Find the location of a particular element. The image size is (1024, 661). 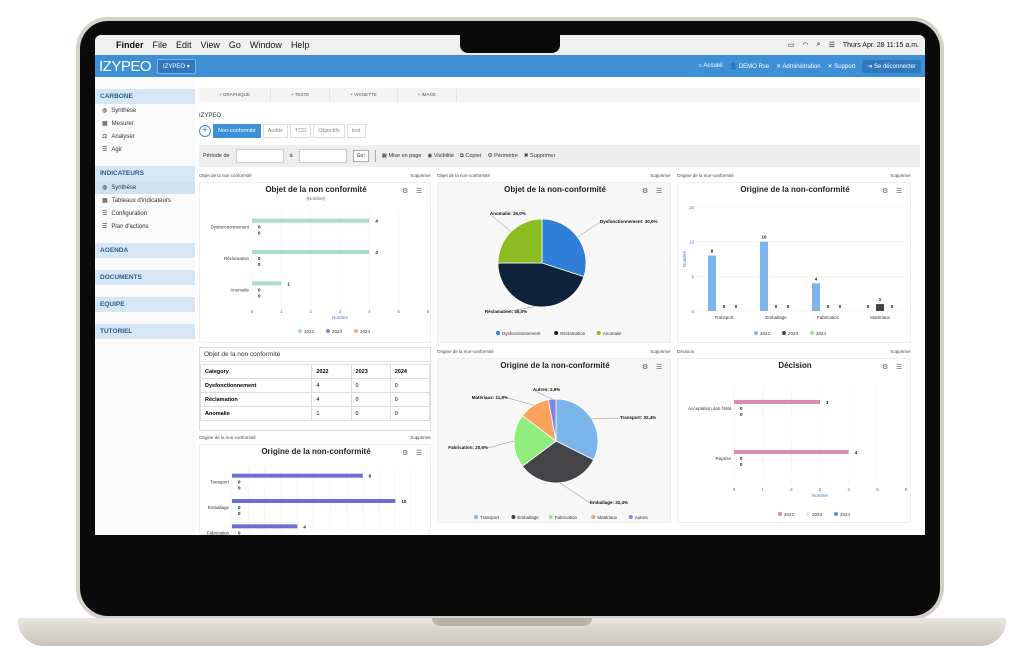

clock: Thurs Apr. 28 11:15 a.m. is located at coordinates (880, 45).